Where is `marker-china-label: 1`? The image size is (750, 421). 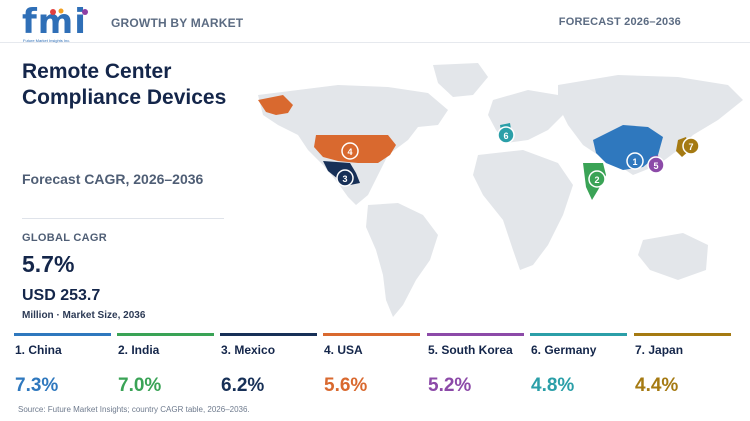 marker-china-label: 1 is located at coordinates (634, 162).